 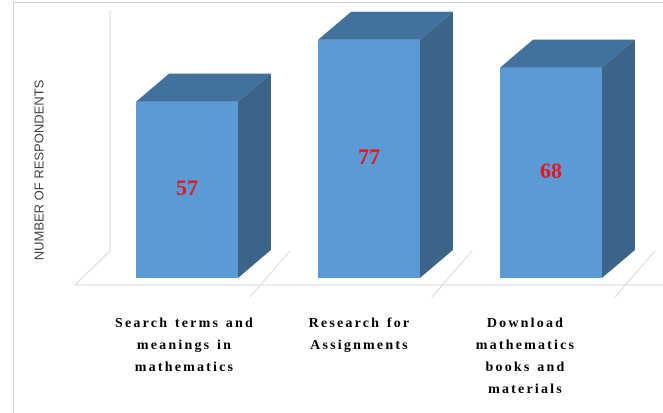 I want to click on x-tick-label: Download mathematics books and materials, so click(x=526, y=356).